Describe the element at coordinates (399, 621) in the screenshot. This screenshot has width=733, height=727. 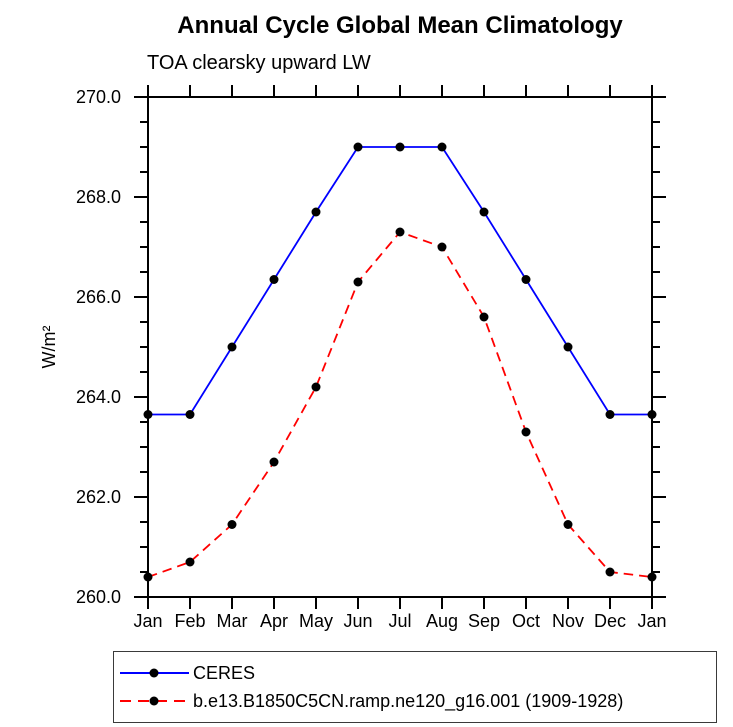
I see `x-tick-label: Jul` at that location.